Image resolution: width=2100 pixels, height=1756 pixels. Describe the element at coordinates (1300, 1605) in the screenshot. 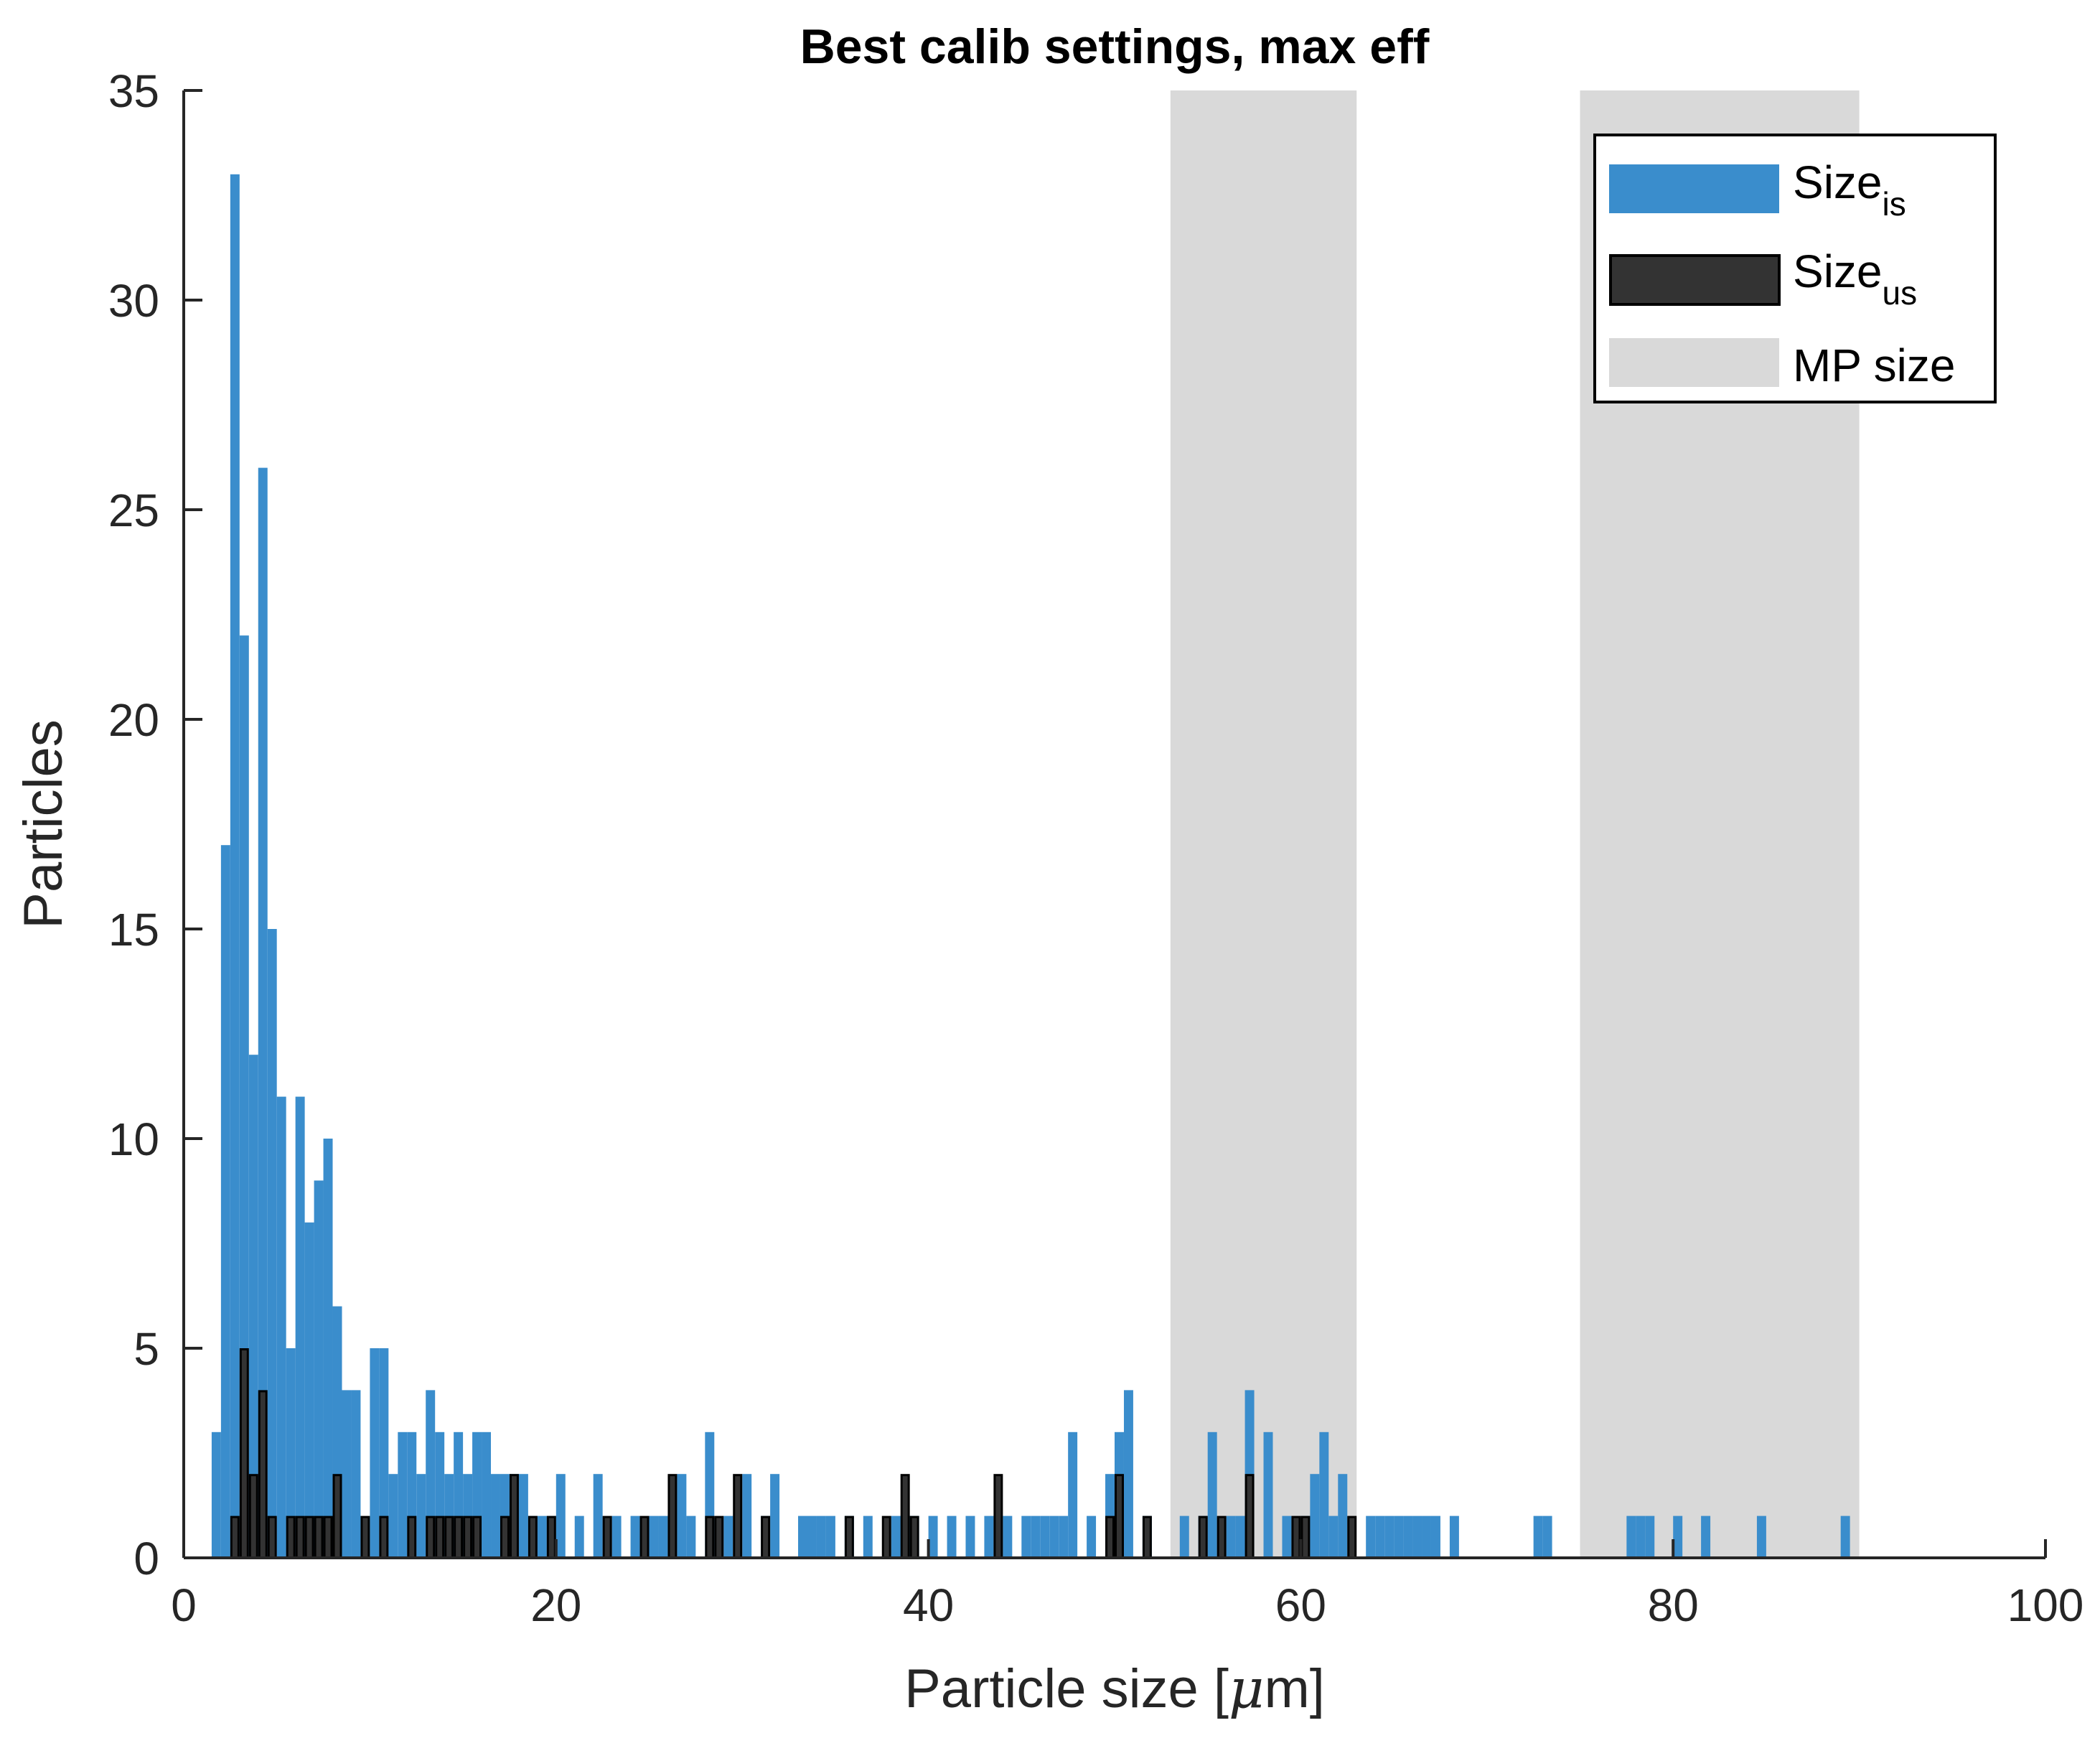

I see `x-tick-label: 60` at that location.